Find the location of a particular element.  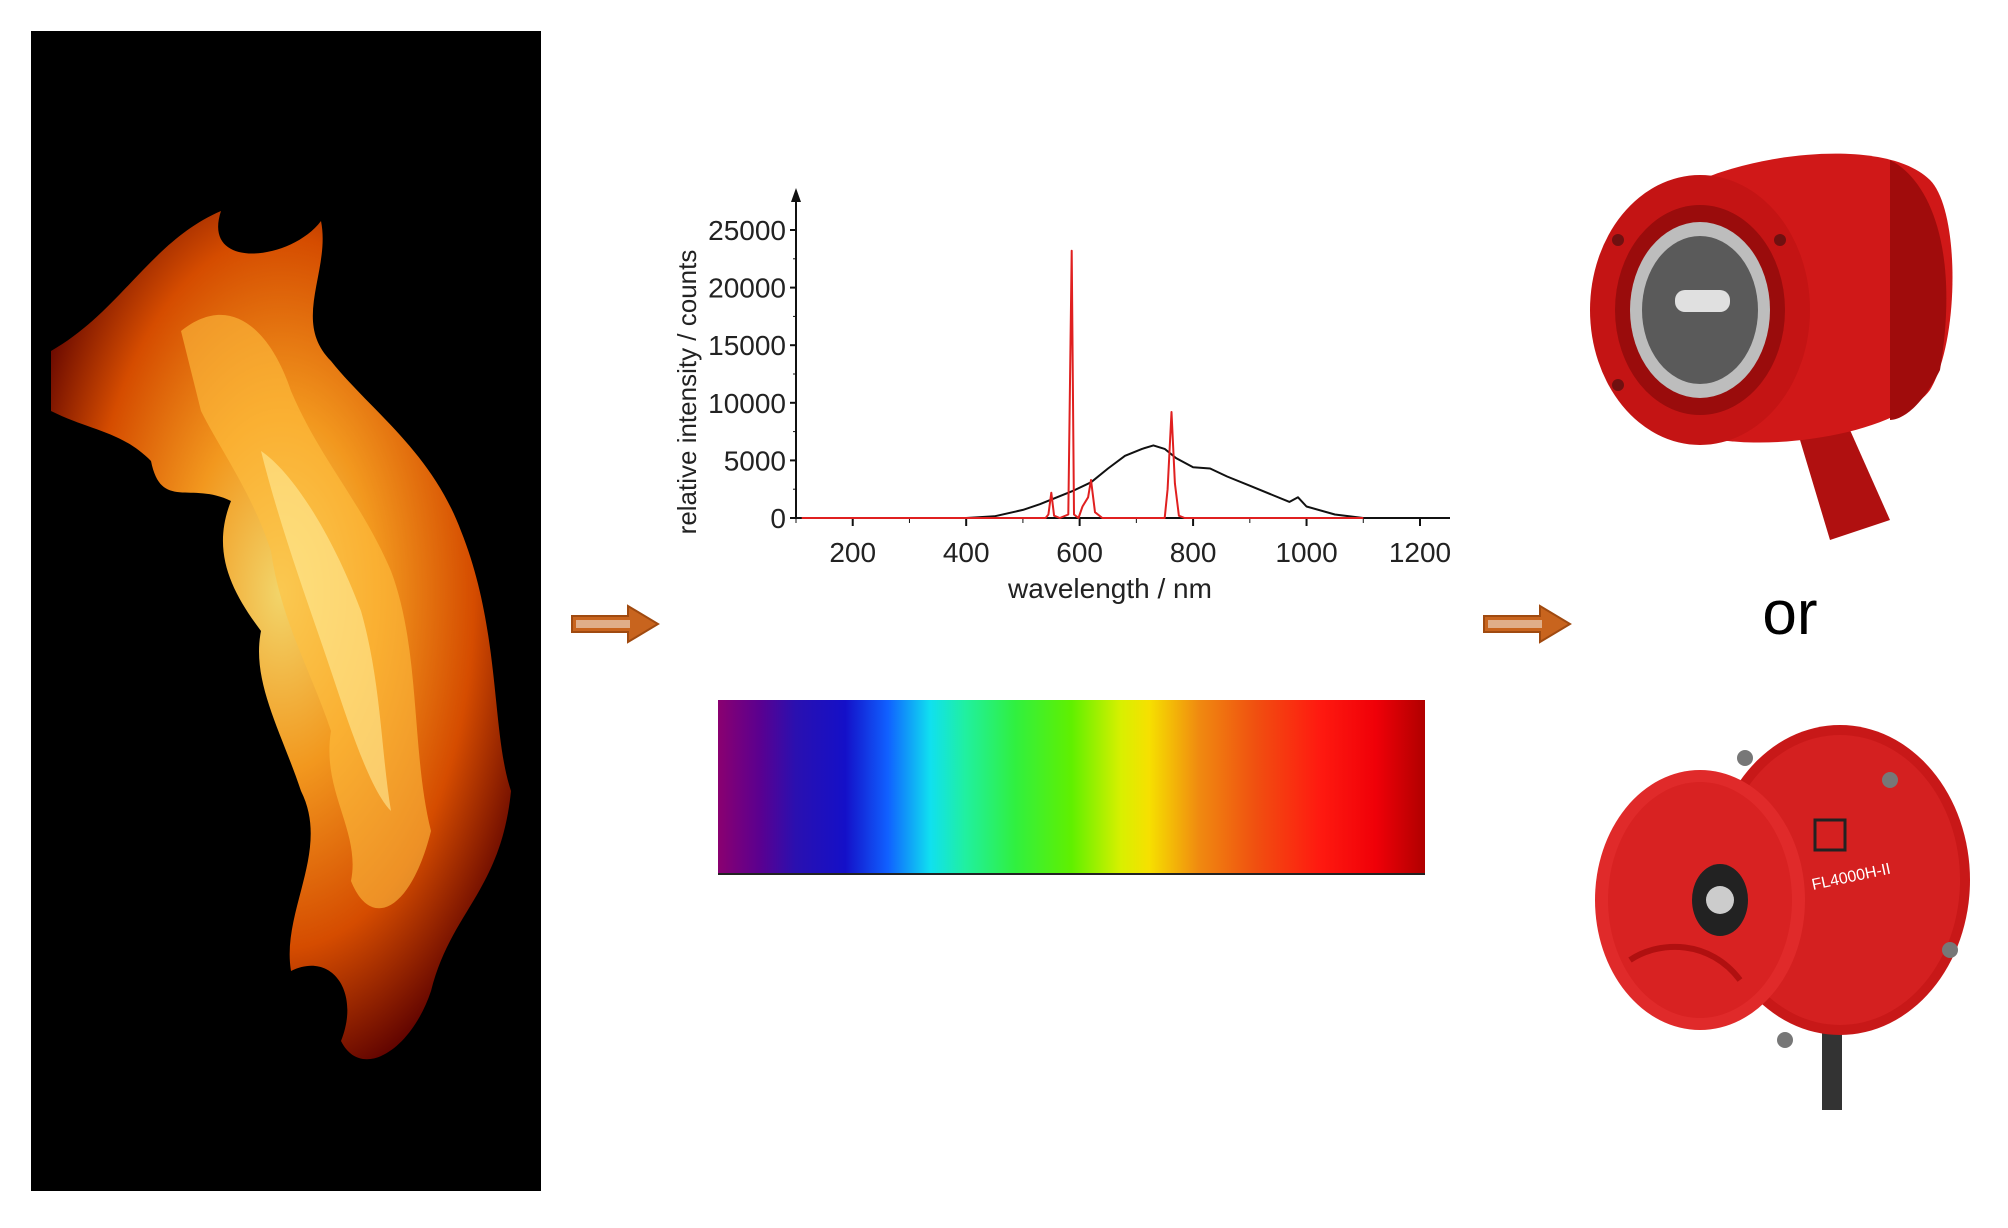

x-tick-label: 400 is located at coordinates (966, 552).